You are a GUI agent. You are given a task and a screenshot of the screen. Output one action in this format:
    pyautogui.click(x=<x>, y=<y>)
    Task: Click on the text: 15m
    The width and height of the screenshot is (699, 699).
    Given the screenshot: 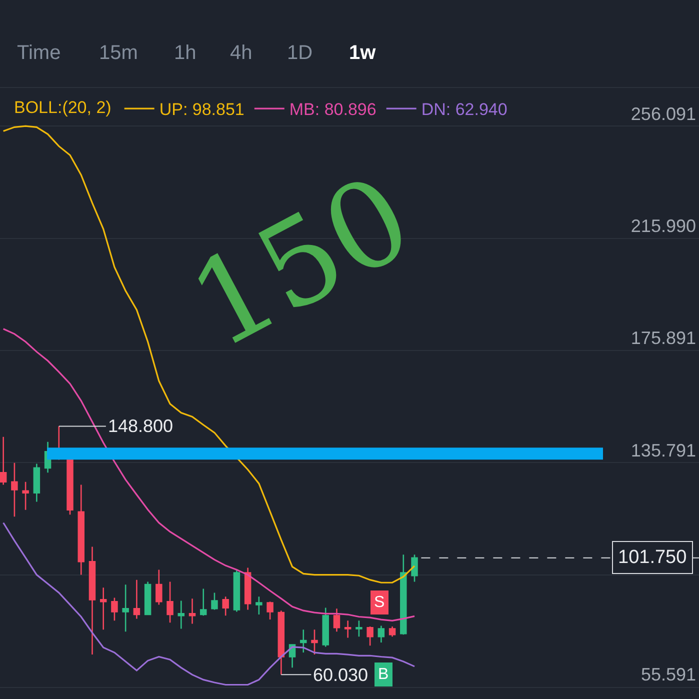 What is the action you would take?
    pyautogui.click(x=118, y=53)
    